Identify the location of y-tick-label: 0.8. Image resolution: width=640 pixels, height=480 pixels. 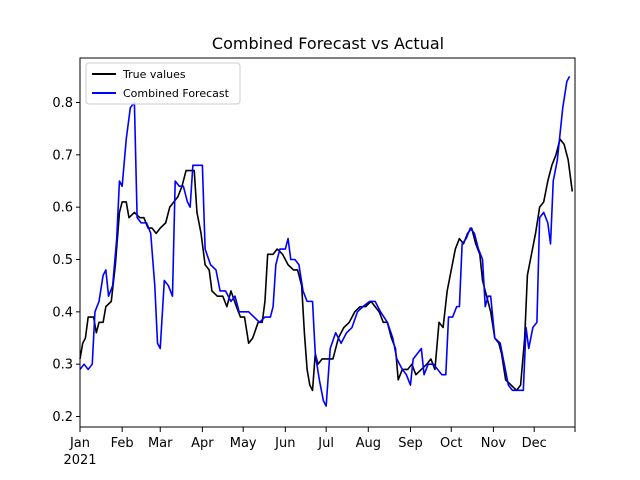
(62, 103).